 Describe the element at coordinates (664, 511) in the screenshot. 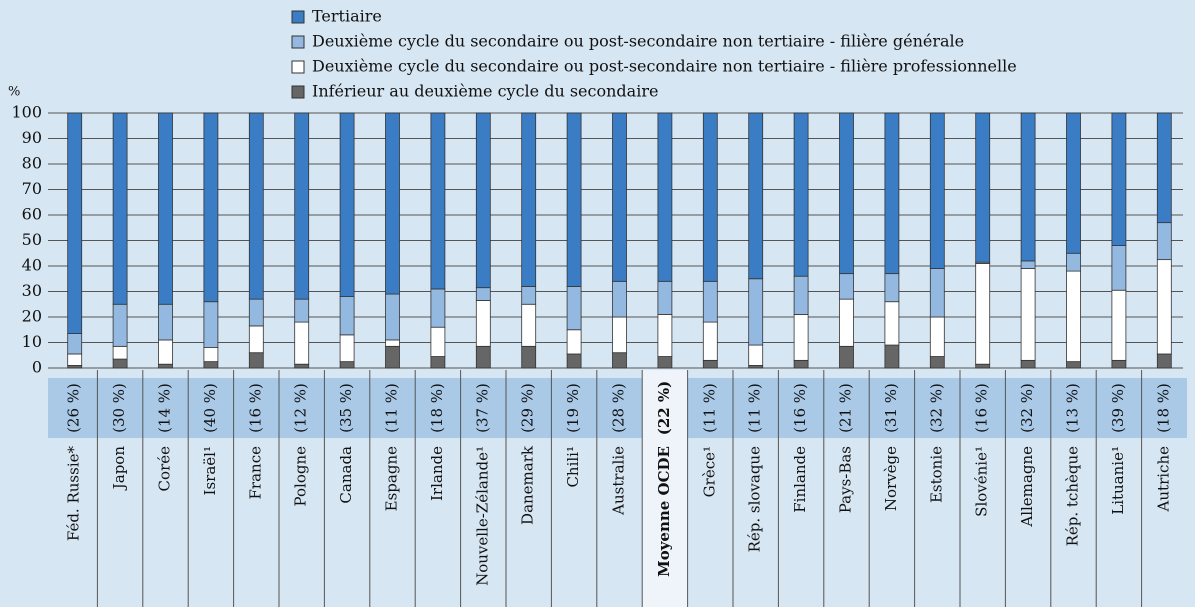

I see `x-tick-label: Moyenne OCDE` at that location.